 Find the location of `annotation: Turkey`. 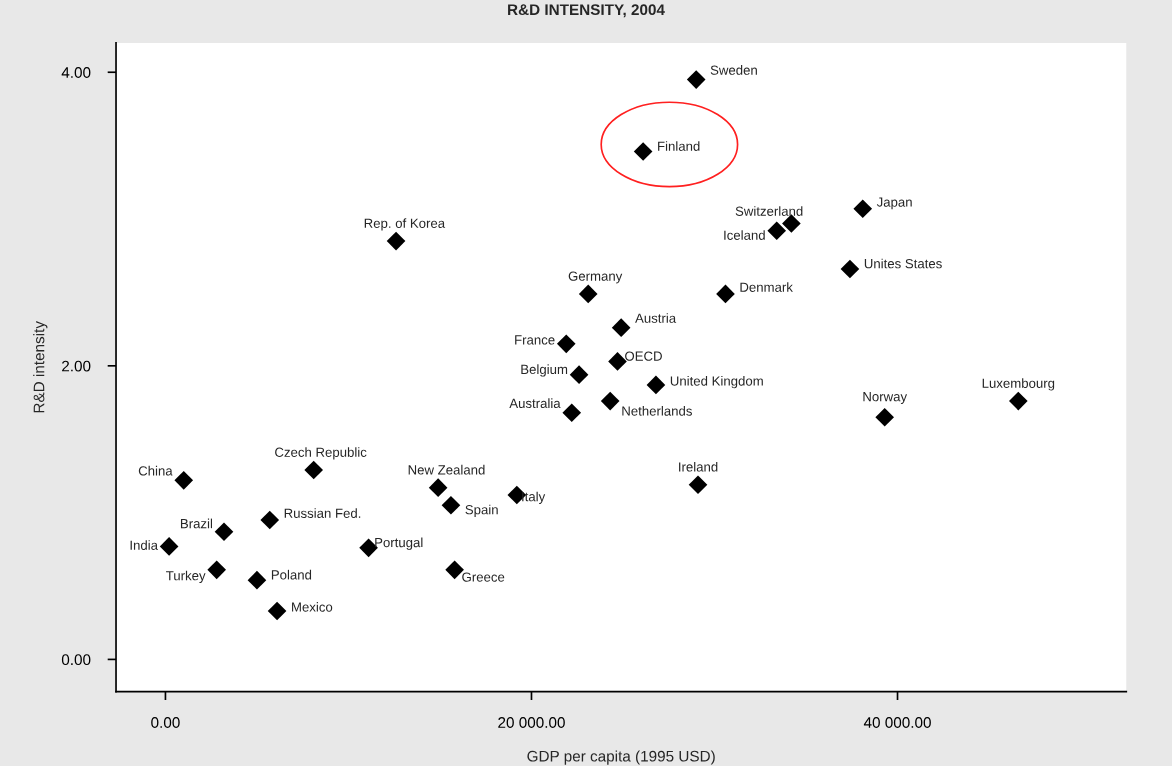

annotation: Turkey is located at coordinates (186, 576).